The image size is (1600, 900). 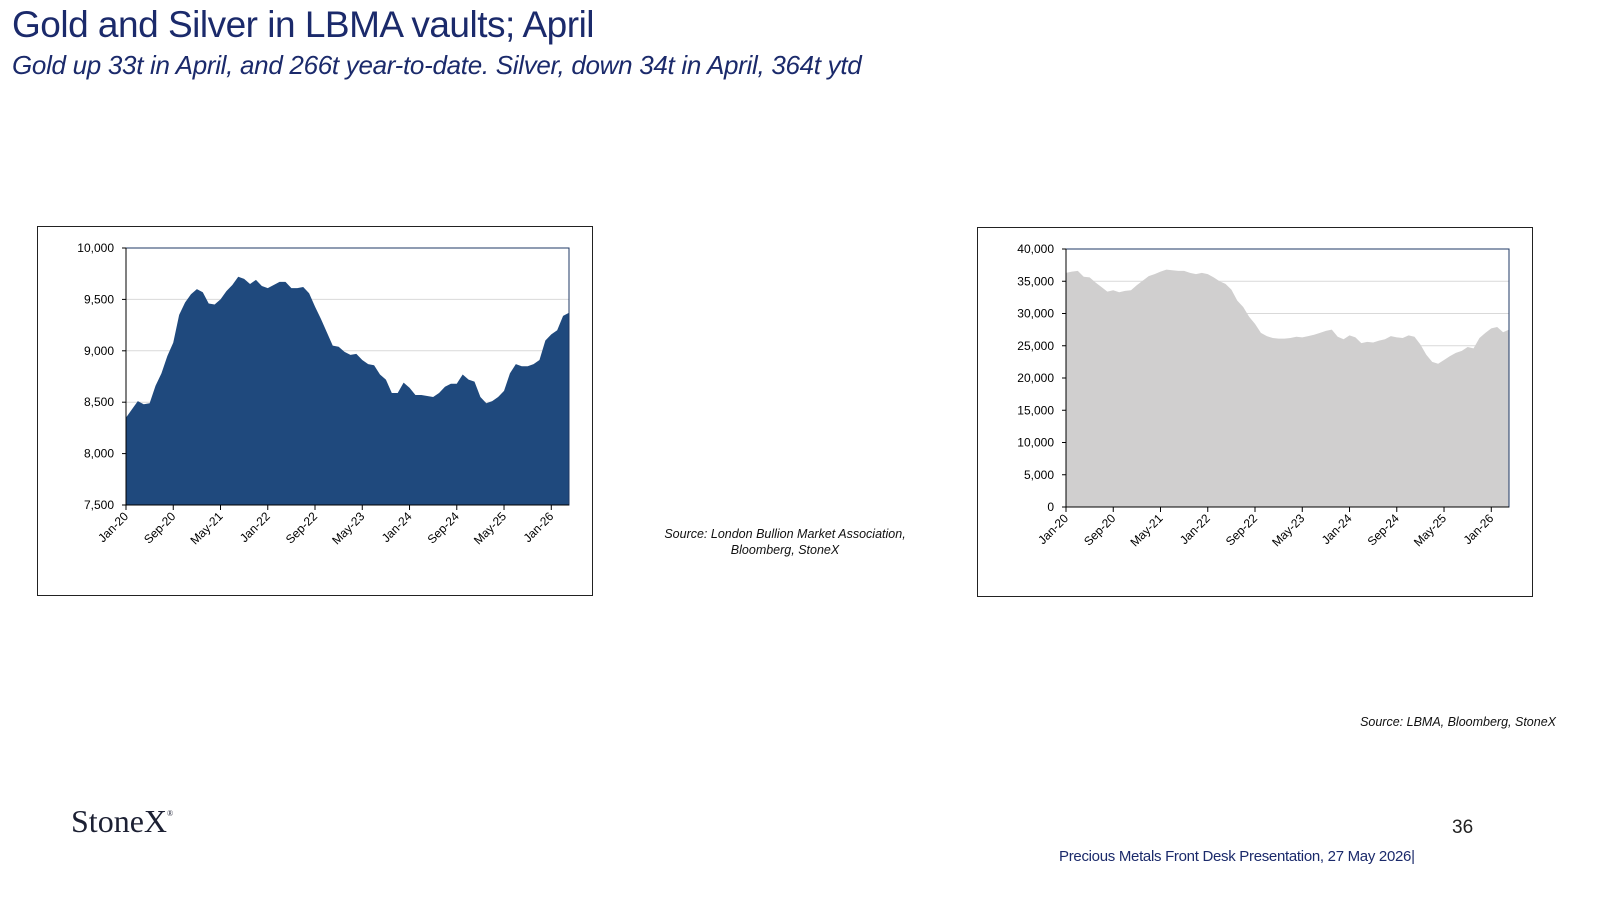 What do you see at coordinates (1035, 249) in the screenshot?
I see `silver-y-tick-label: 40,000` at bounding box center [1035, 249].